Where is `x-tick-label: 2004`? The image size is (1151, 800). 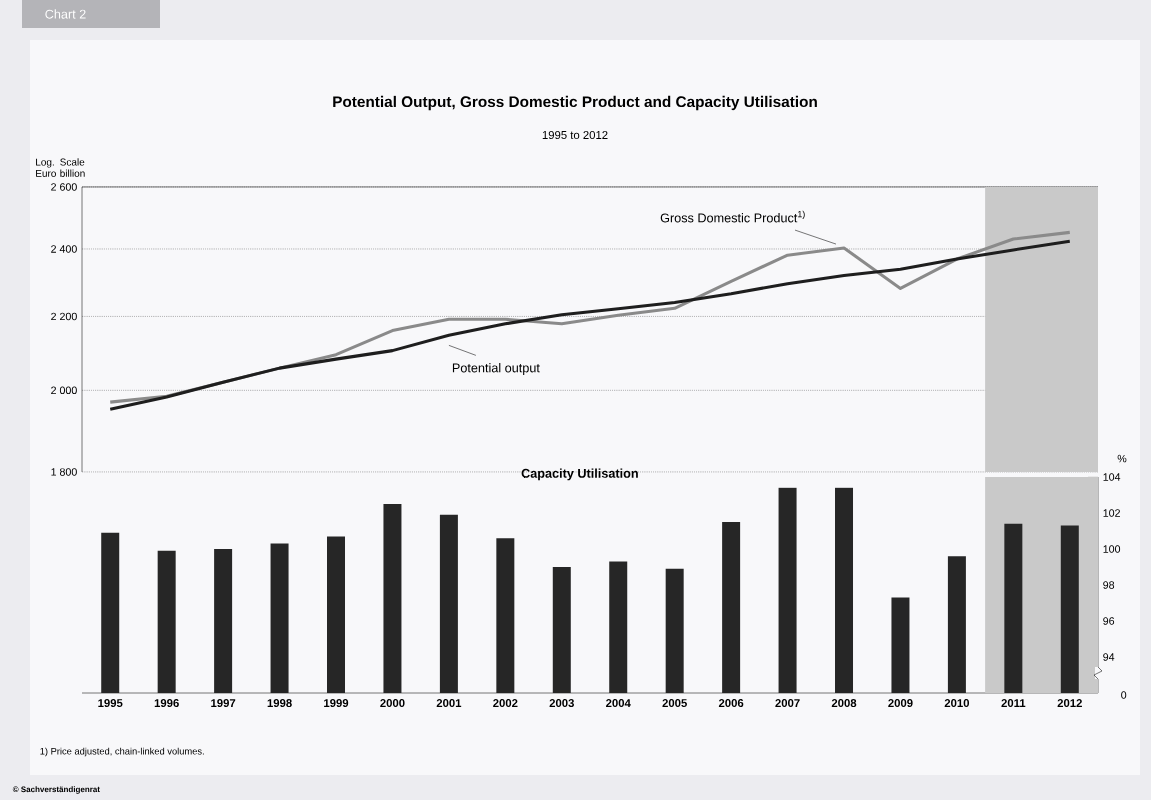
x-tick-label: 2004 is located at coordinates (618, 703).